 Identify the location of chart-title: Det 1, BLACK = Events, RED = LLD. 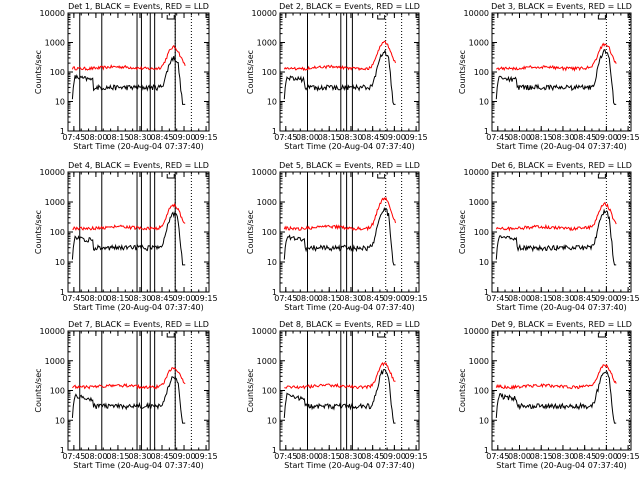
(138, 6).